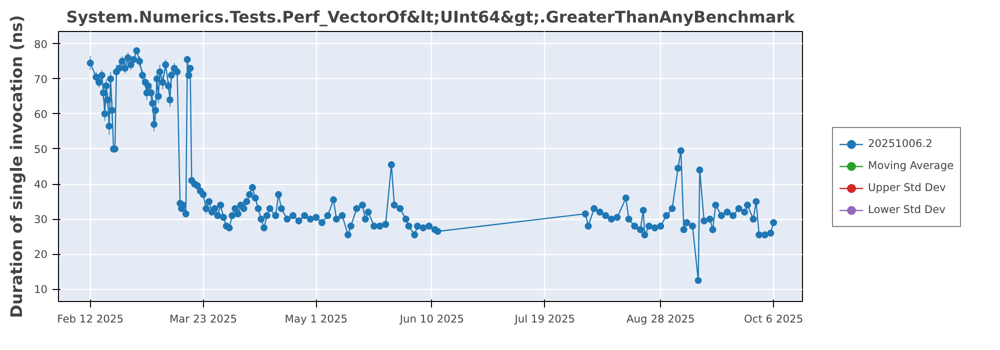 Image resolution: width=1000 pixels, height=350 pixels. I want to click on chart-title: System.Numerics.Tests.Perf_VectorOf&lt;UInt64&gt;.GreaterThanAnyBenchmark, so click(431, 17).